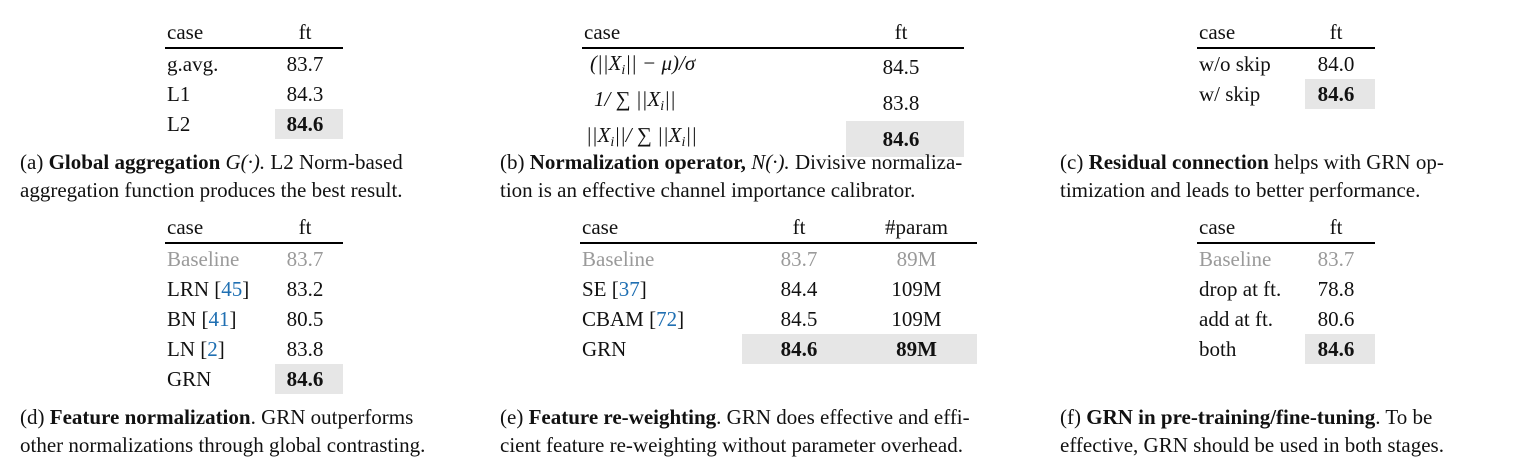  I want to click on table-c: case ft w/o skip 84.0 w/ skip 84.6, so click(1286, 63).